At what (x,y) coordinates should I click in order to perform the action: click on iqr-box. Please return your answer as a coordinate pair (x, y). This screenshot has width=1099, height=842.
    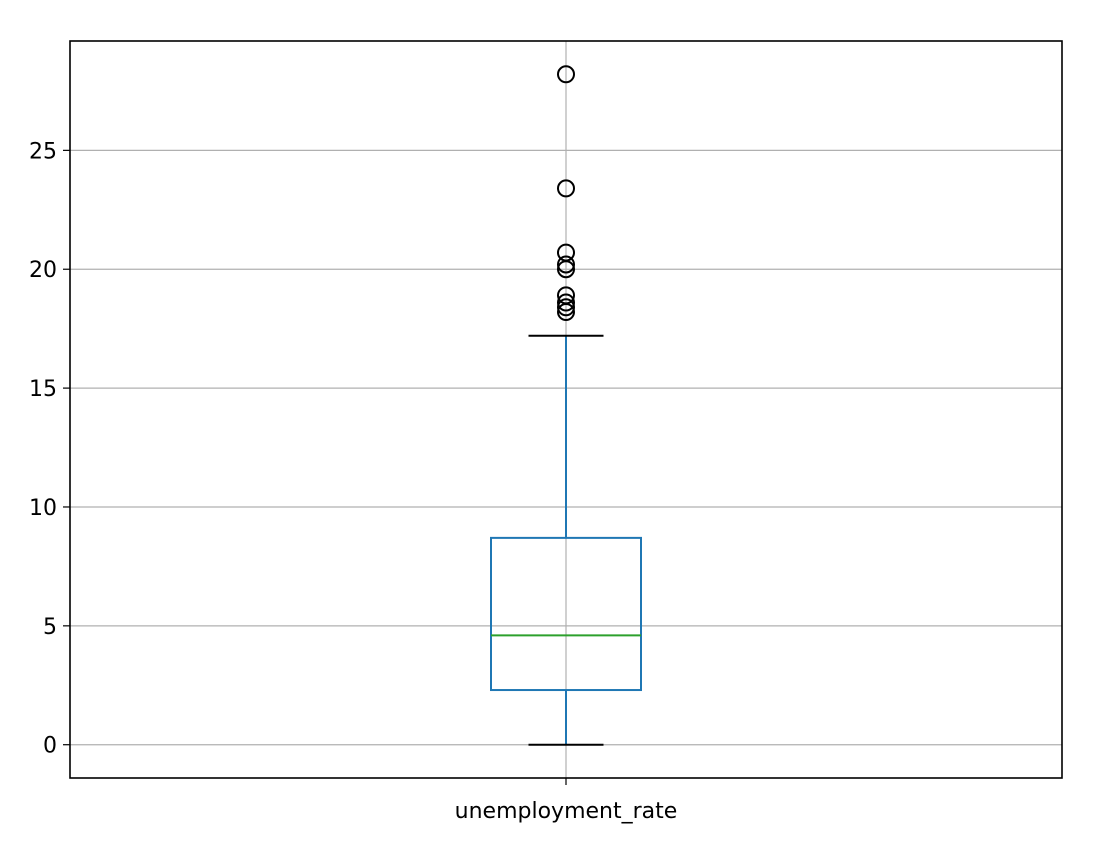
    Looking at the image, I should click on (566, 614).